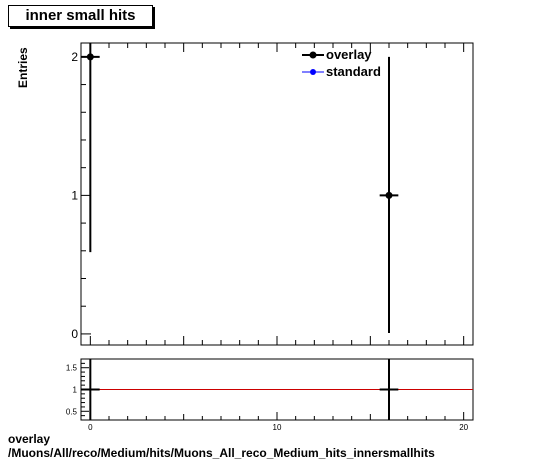  Describe the element at coordinates (349, 54) in the screenshot. I see `legend-overlay-label: overlay` at that location.